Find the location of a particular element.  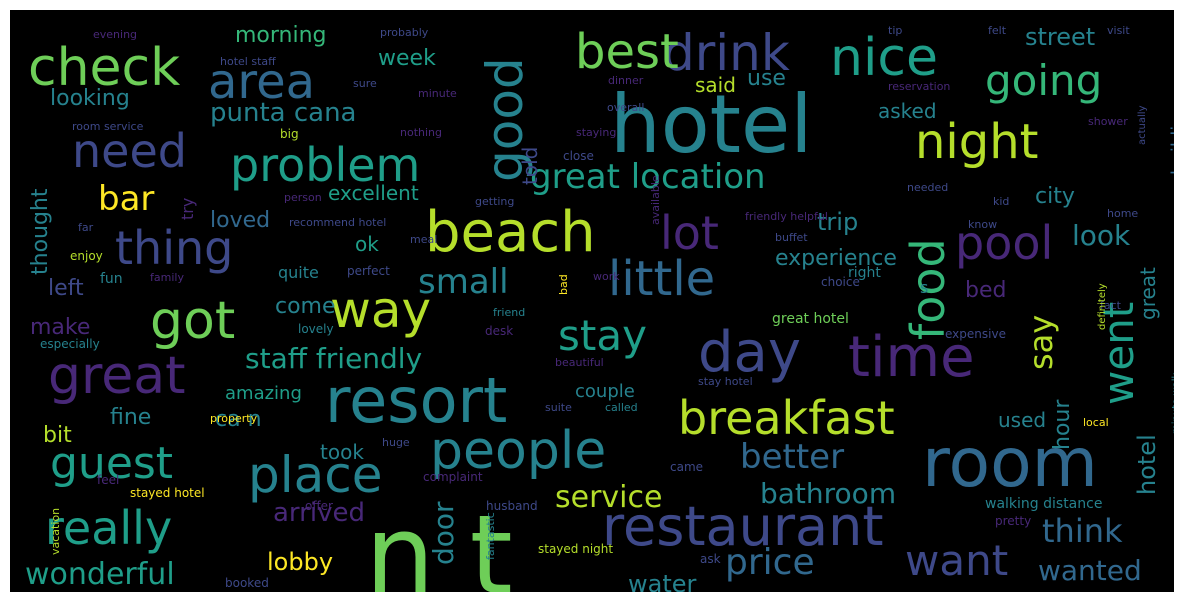

word-trip-50: trip is located at coordinates (838, 222).